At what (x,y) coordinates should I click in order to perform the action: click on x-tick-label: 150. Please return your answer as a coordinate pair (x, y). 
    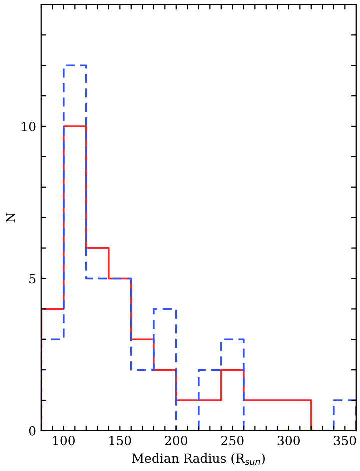
    Looking at the image, I should click on (121, 441).